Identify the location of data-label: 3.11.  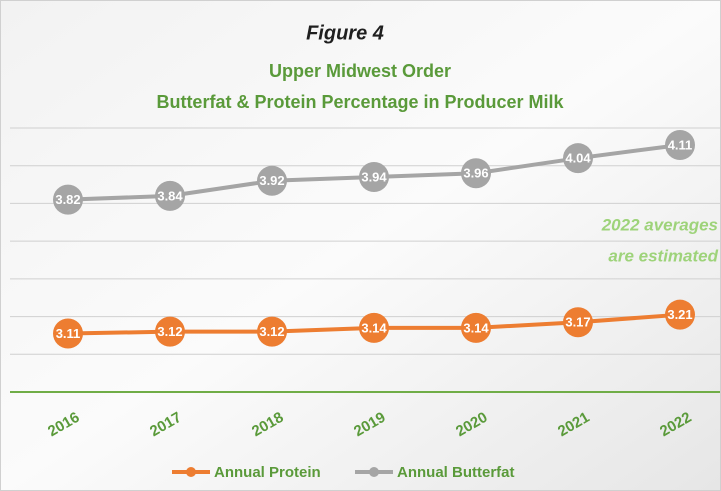
(68, 333).